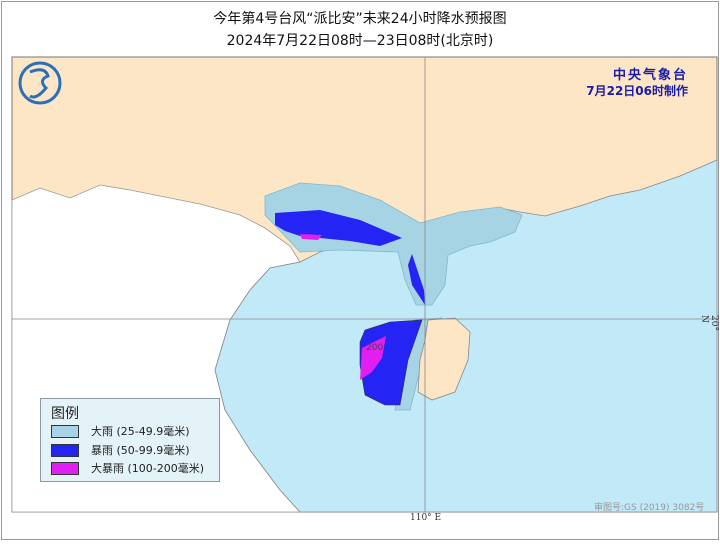  I want to click on cma-logo-icon, so click(40, 83).